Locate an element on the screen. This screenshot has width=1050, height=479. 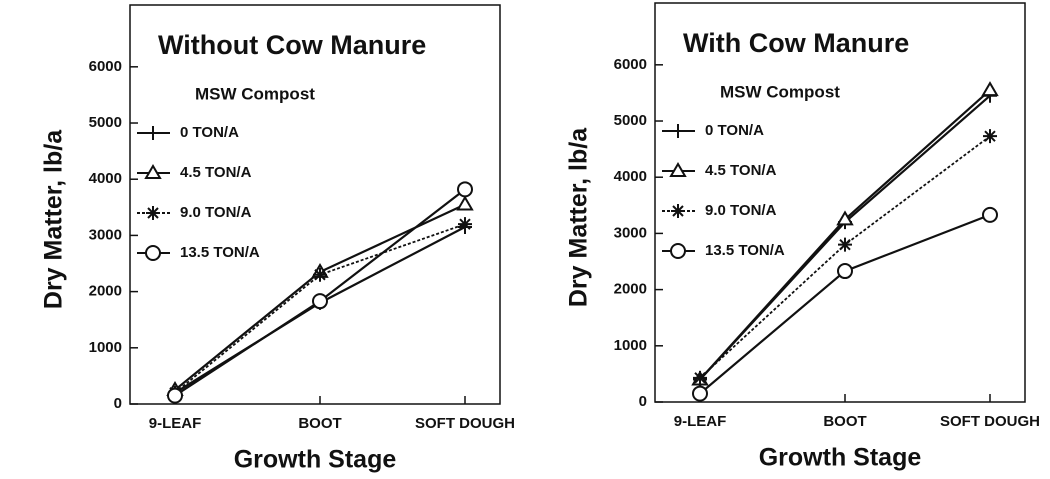
chart-title: With Cow Manure is located at coordinates (796, 43).